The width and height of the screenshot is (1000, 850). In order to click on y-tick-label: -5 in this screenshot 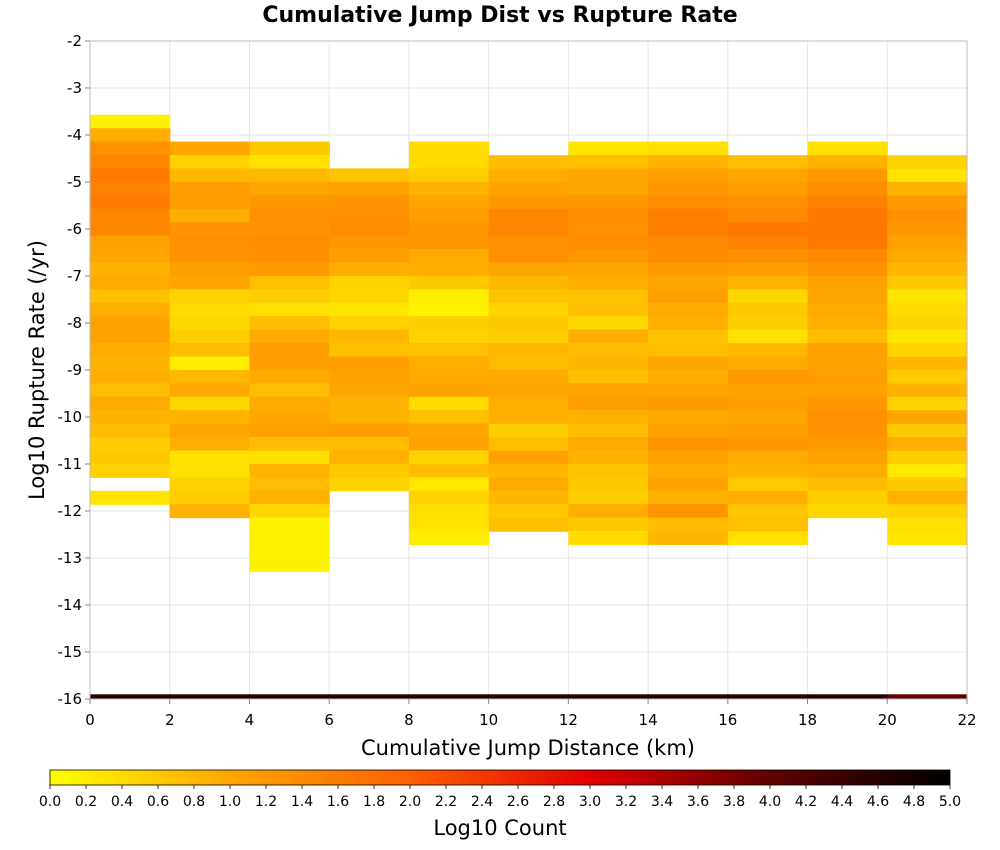, I will do `click(74, 182)`.